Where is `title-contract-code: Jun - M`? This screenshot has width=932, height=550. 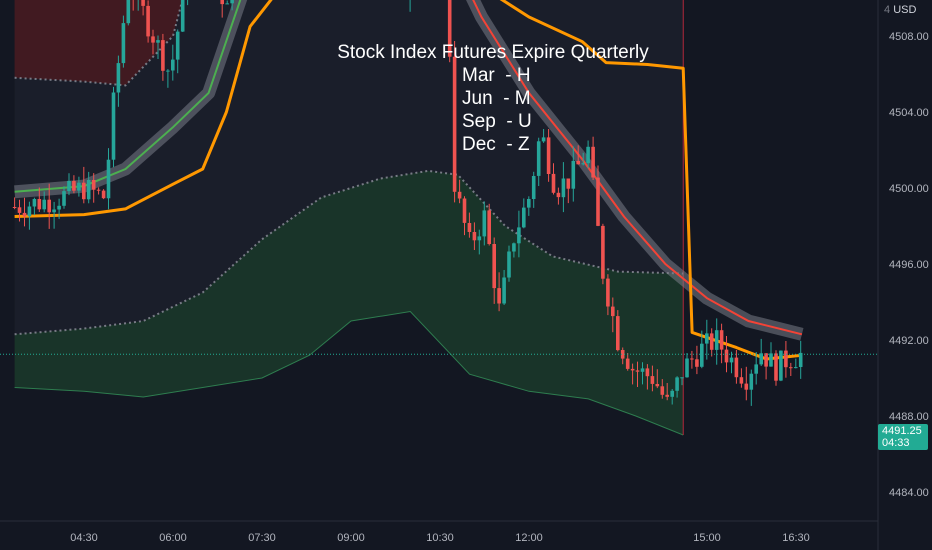 title-contract-code: Jun - M is located at coordinates (496, 98).